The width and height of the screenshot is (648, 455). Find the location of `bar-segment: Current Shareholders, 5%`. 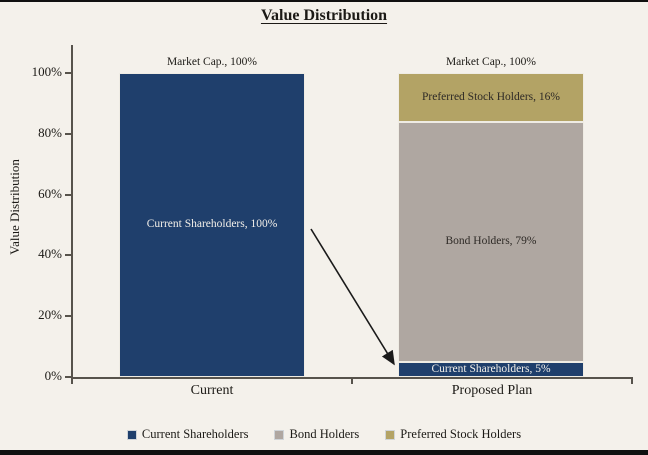

bar-segment: Current Shareholders, 5% is located at coordinates (491, 369).